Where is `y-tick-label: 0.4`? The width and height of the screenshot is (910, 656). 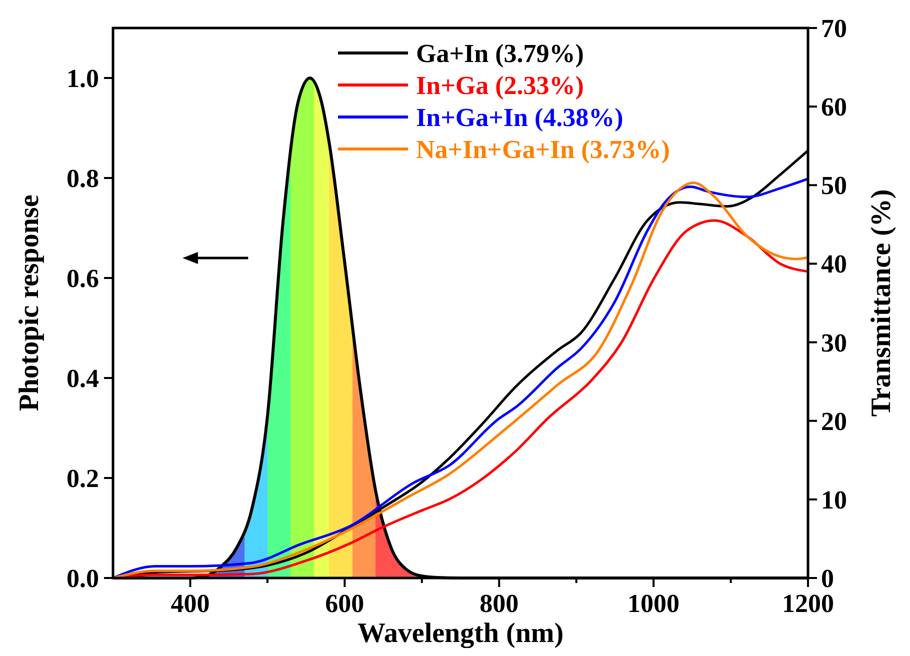 y-tick-label: 0.4 is located at coordinates (82, 378).